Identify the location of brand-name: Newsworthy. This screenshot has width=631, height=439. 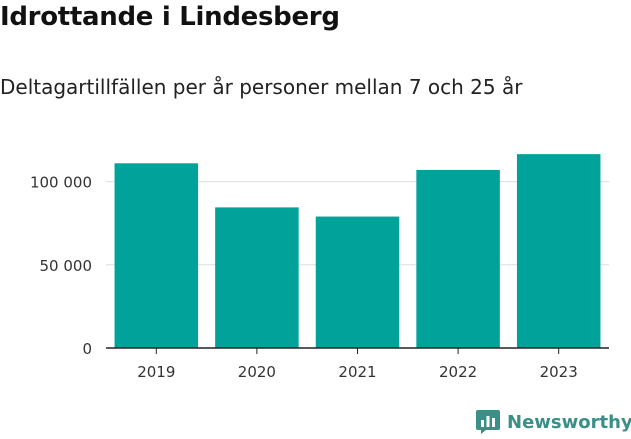
(569, 422).